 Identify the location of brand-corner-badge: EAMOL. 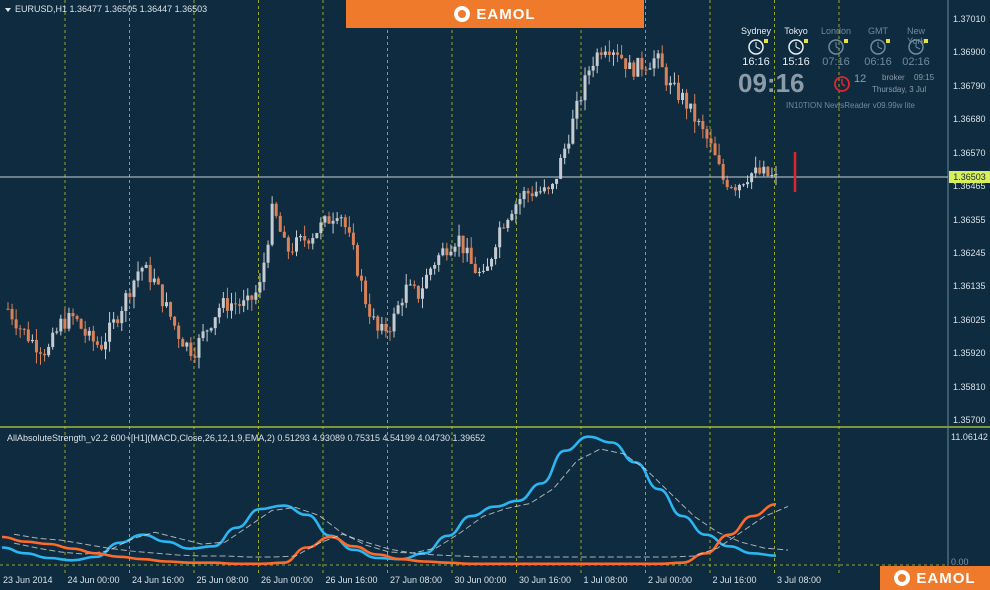
(935, 578).